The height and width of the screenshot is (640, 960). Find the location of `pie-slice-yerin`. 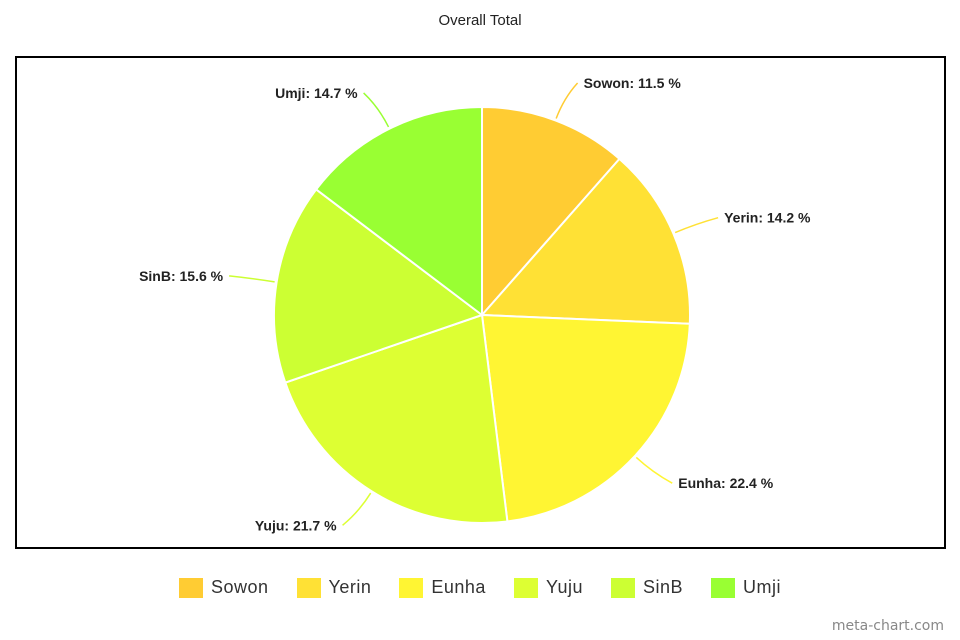

pie-slice-yerin is located at coordinates (585, 241).